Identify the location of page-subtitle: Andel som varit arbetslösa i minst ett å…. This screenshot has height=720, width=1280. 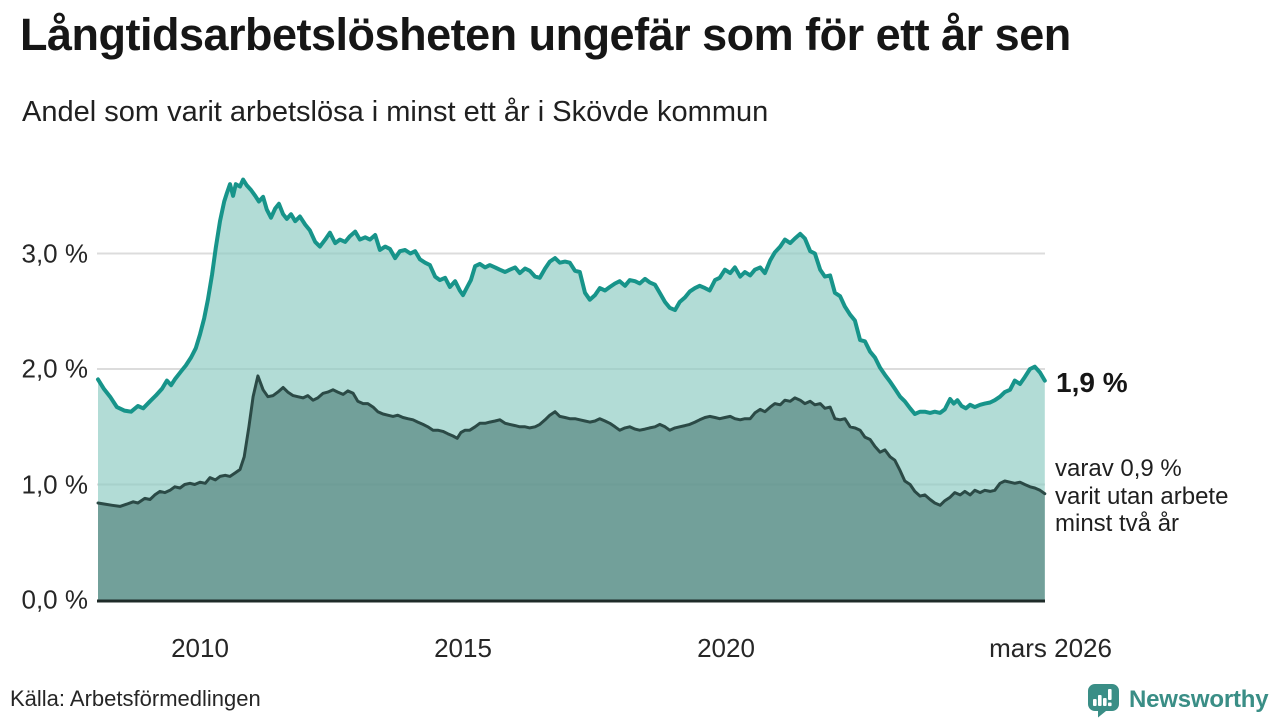
(395, 112).